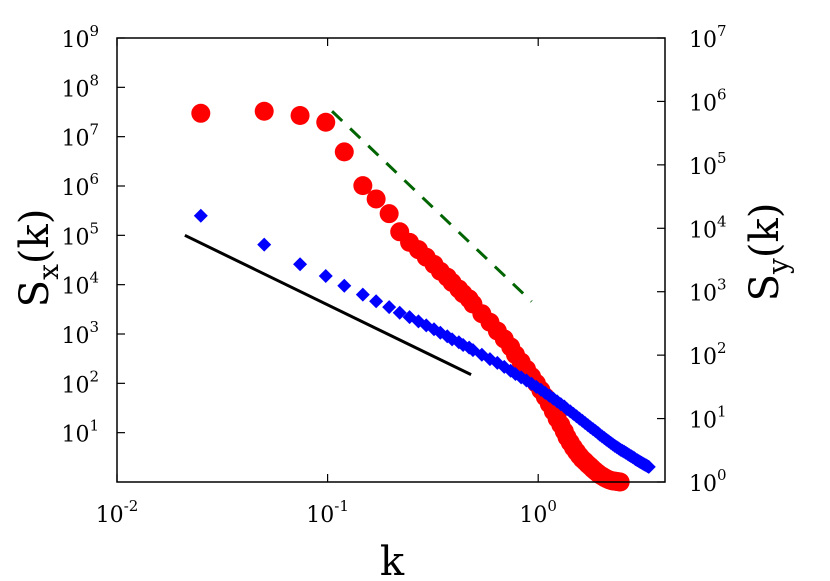  I want to click on x-tick-label: 10⁻¹, so click(327, 512).